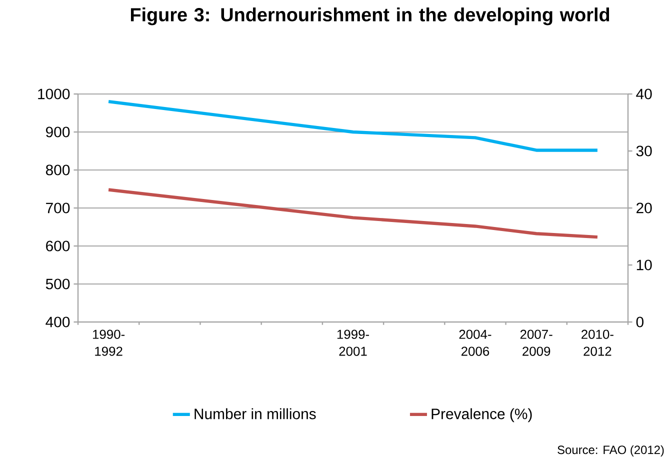 Image resolution: width=672 pixels, height=462 pixels. Describe the element at coordinates (58, 284) in the screenshot. I see `y-tick-label: 500` at that location.